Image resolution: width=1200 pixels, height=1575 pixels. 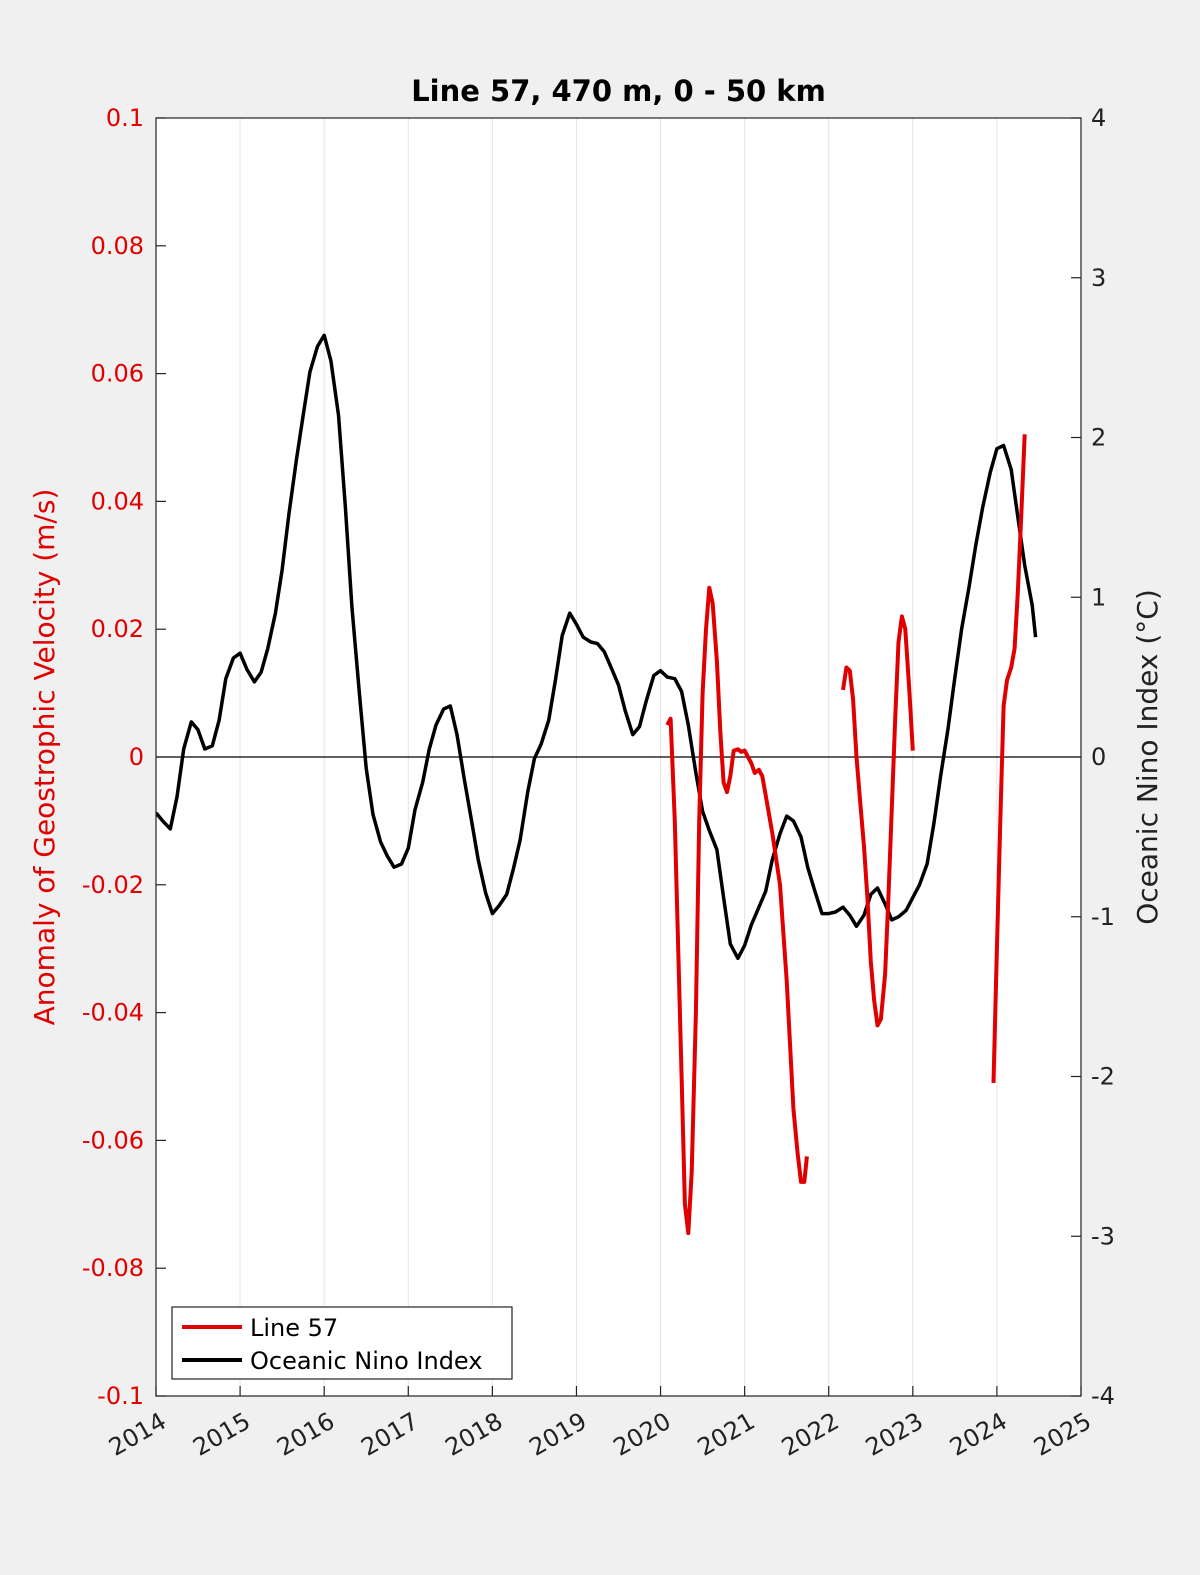 What do you see at coordinates (137, 1434) in the screenshot?
I see `x-tick-label-2014: 2014` at bounding box center [137, 1434].